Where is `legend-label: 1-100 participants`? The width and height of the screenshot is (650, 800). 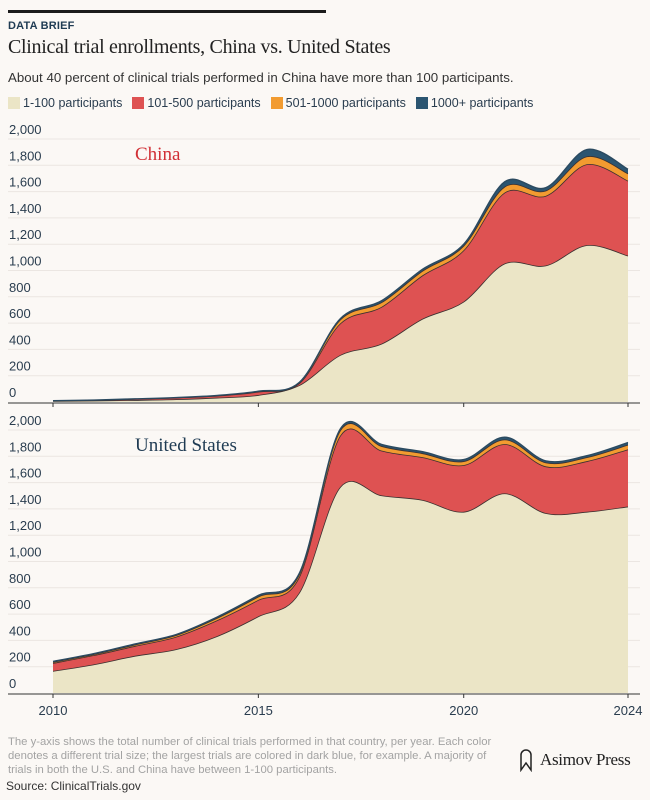
legend-label: 1-100 participants is located at coordinates (73, 103).